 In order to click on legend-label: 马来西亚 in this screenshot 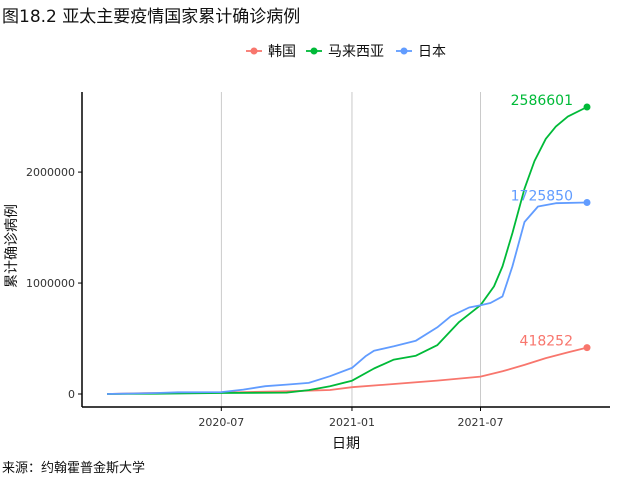, I will do `click(356, 52)`.